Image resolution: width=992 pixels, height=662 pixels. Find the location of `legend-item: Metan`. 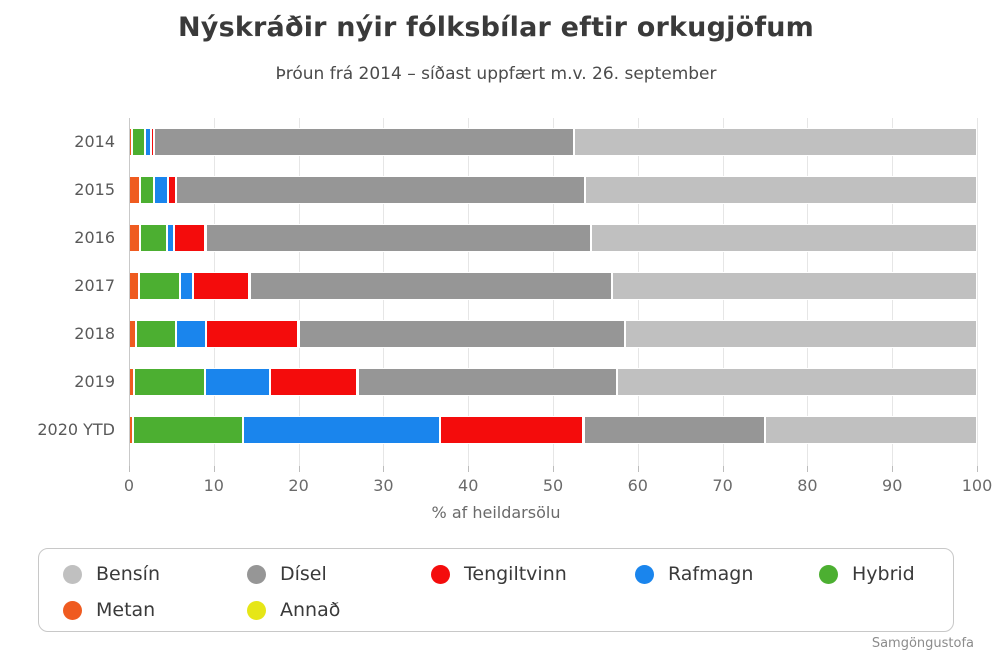

legend-item: Metan is located at coordinates (109, 610).